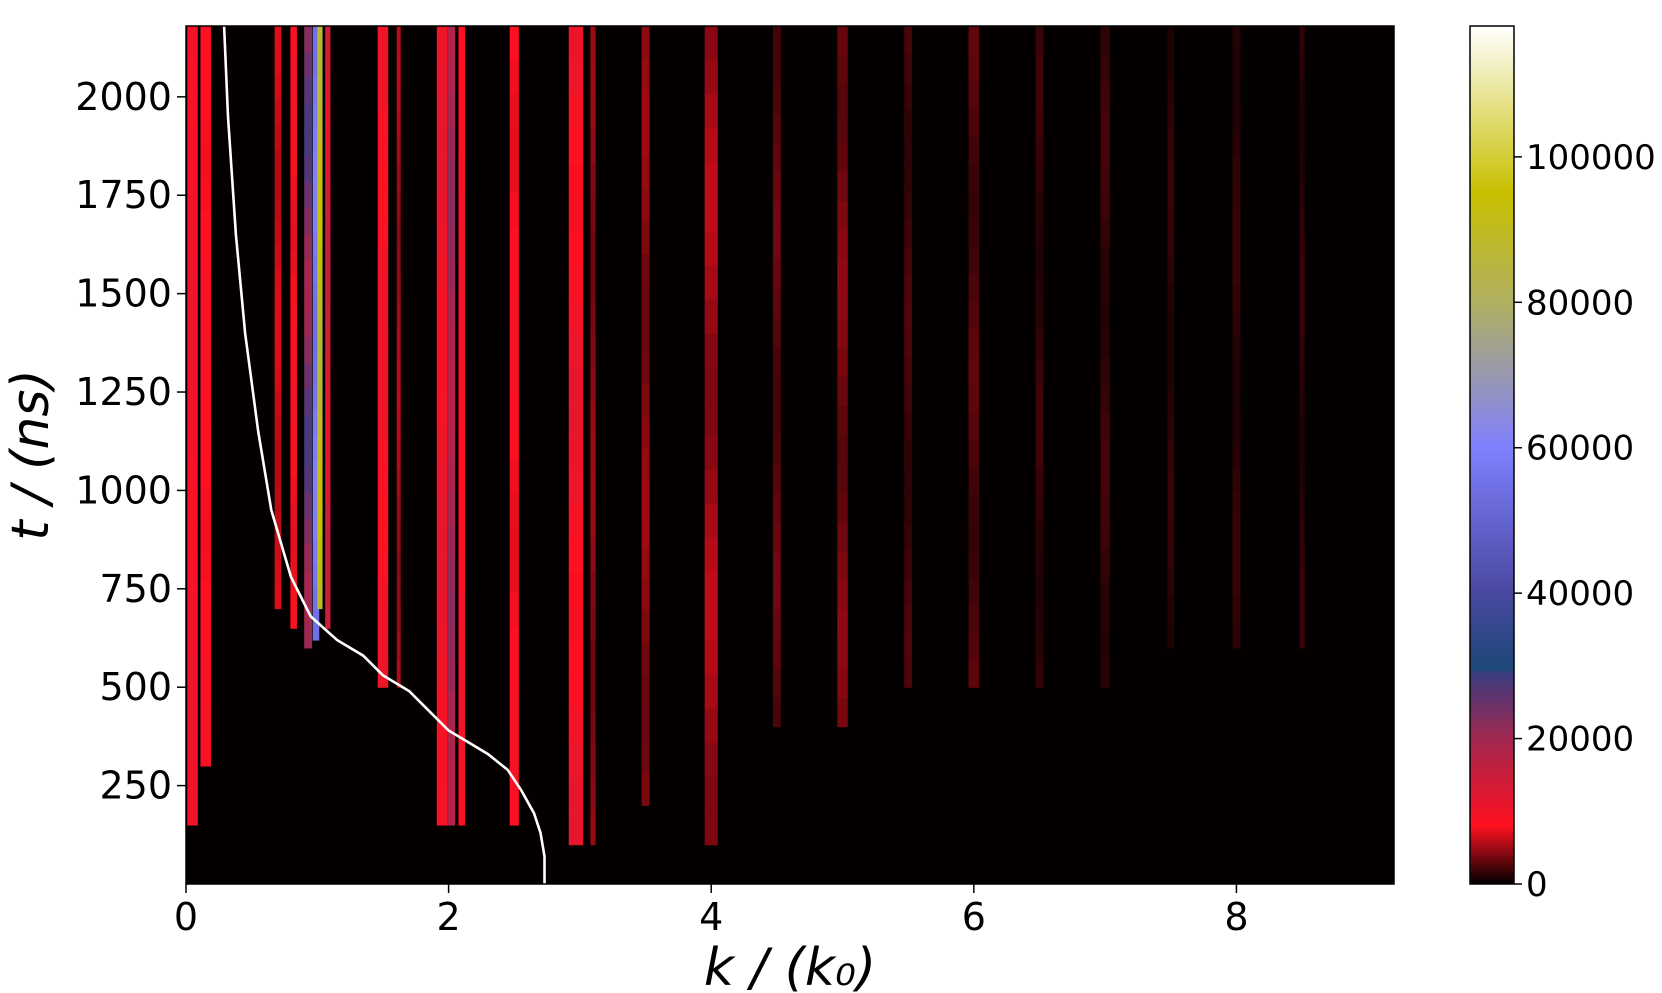 Image resolution: width=1662 pixels, height=993 pixels. I want to click on y-tick-label: 500, so click(135, 687).